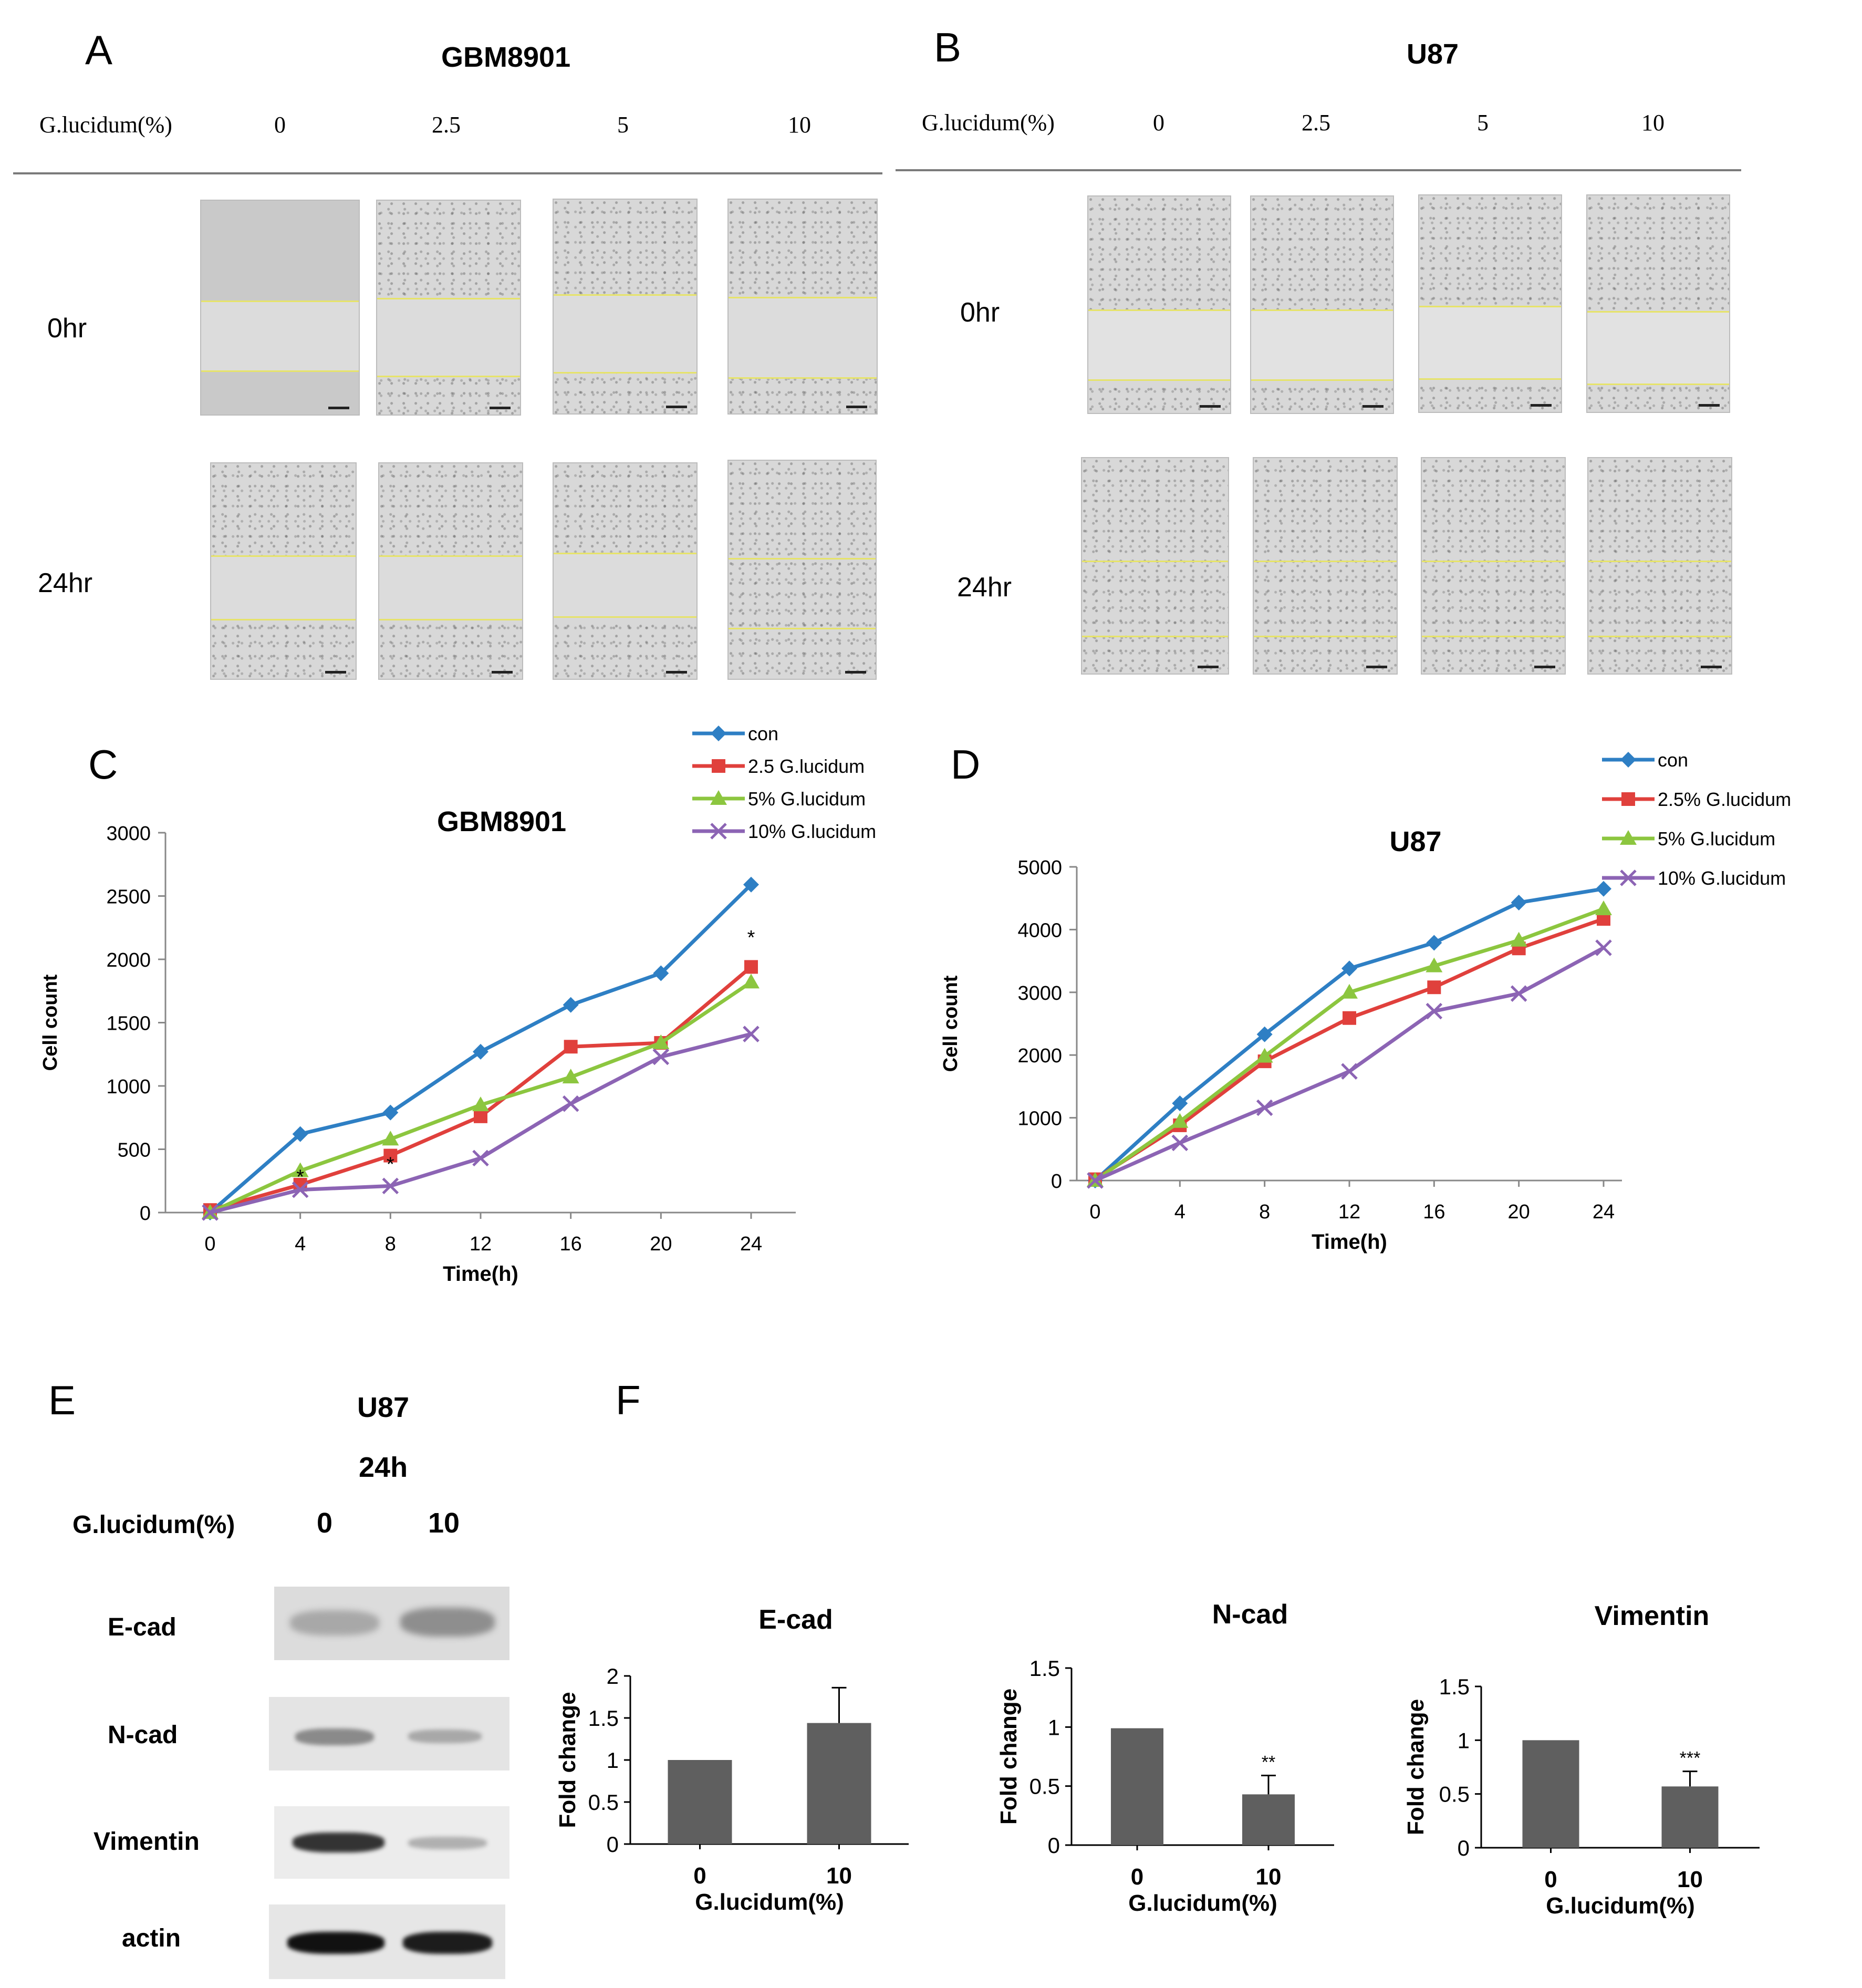  I want to click on chart-f1-ytick-label: 1.5, so click(603, 1718).